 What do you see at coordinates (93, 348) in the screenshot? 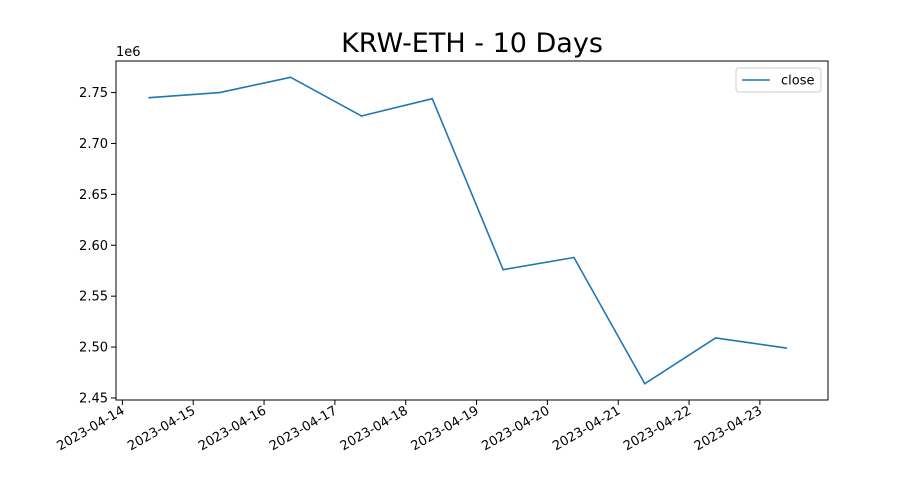
I see `y-tick-label: 2.50` at bounding box center [93, 348].